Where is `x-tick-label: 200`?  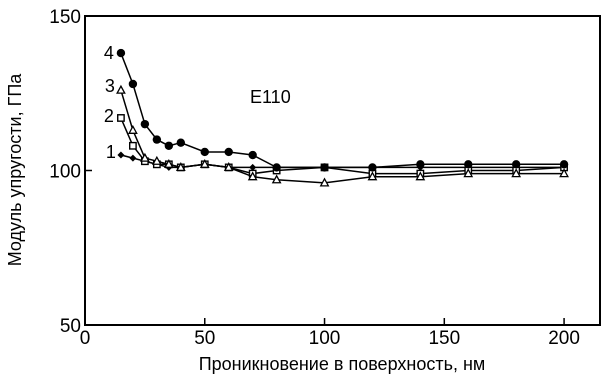
x-tick-label: 200 is located at coordinates (564, 338).